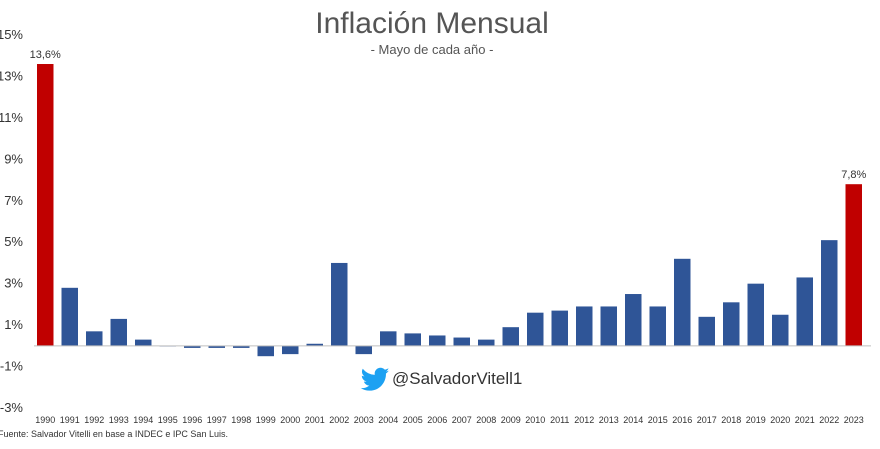 Image resolution: width=880 pixels, height=449 pixels. I want to click on x-tick-label: 2002, so click(339, 420).